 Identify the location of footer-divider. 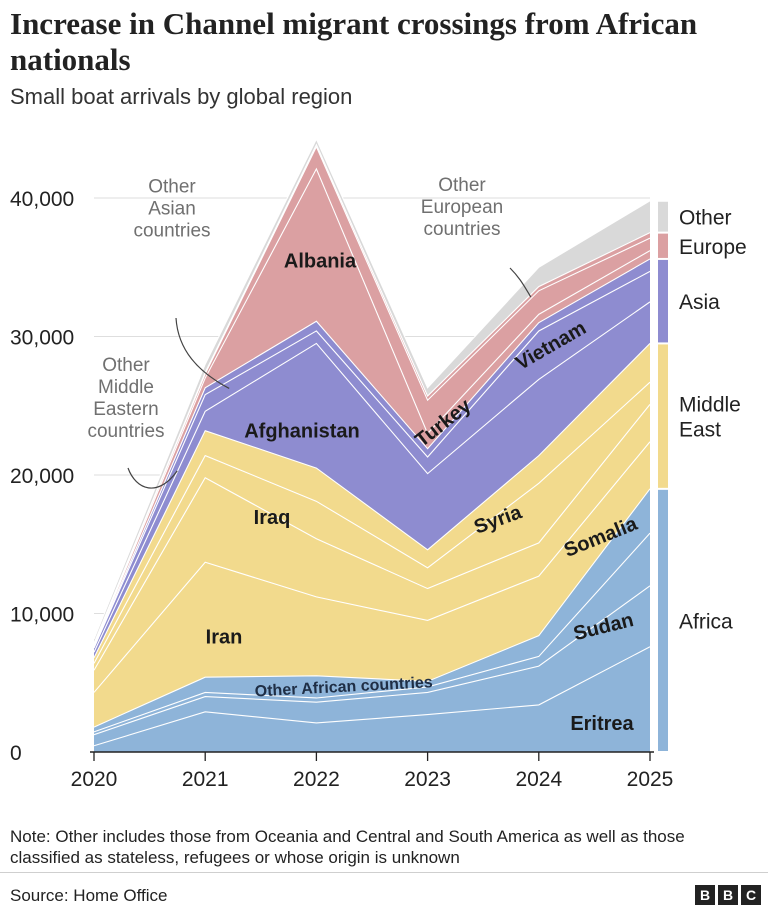
(384, 872).